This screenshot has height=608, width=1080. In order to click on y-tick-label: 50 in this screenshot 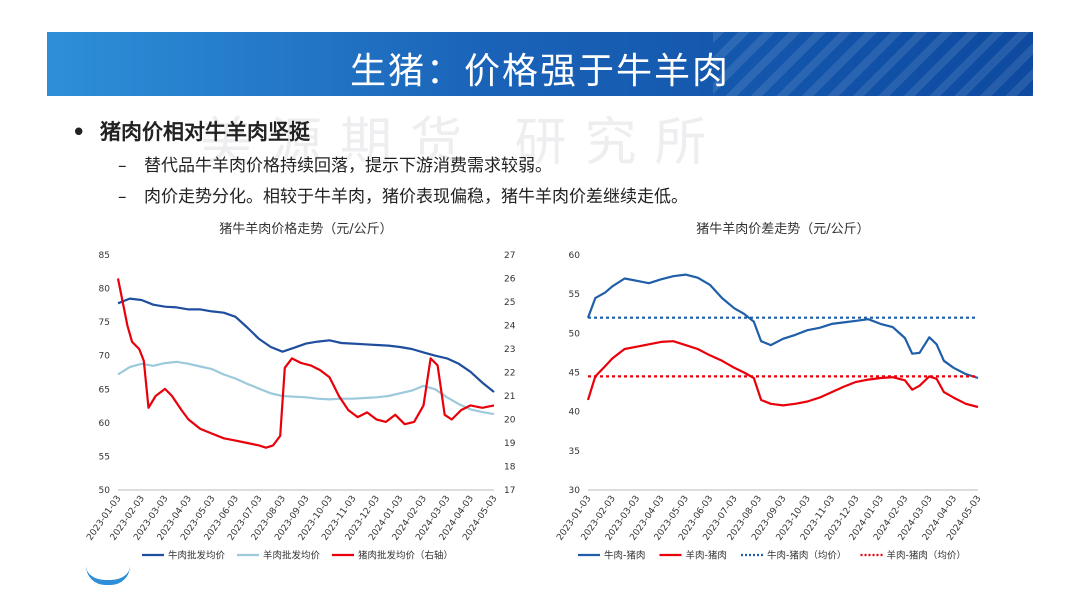, I will do `click(575, 334)`.